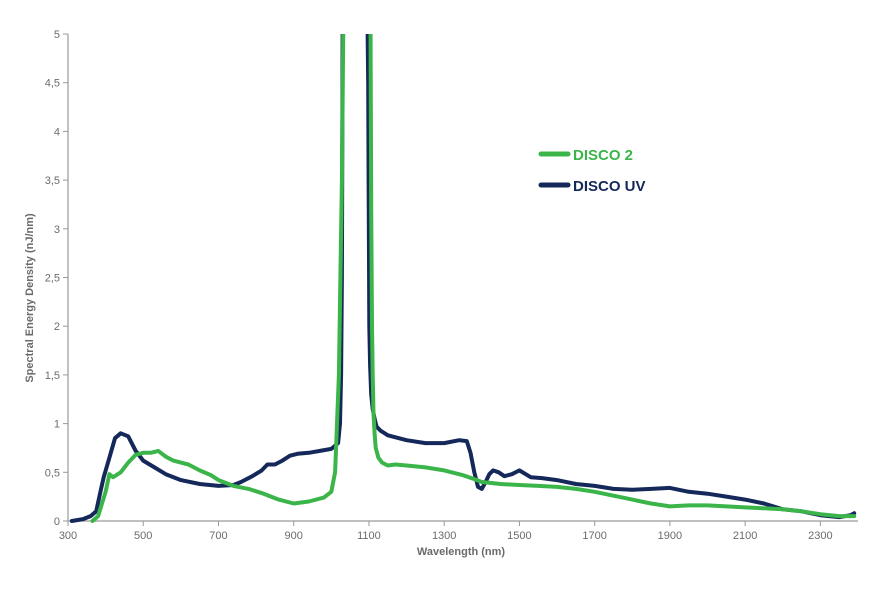 The image size is (882, 597). I want to click on y-tick-label: 4, so click(57, 132).